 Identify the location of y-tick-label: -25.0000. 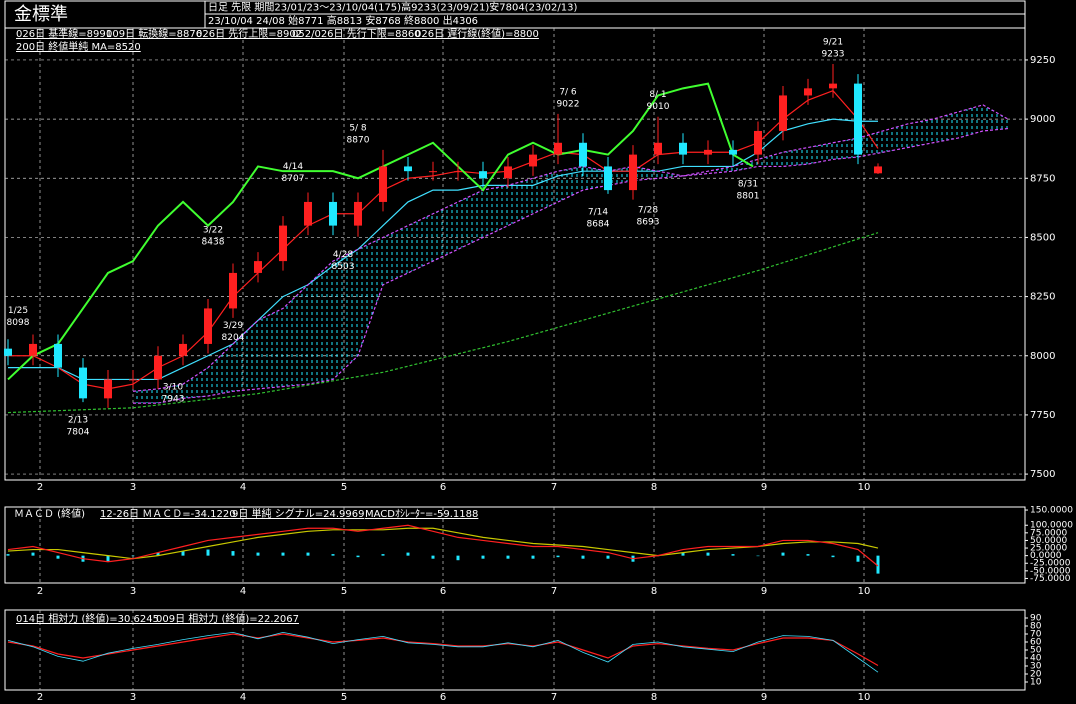
(1050, 564).